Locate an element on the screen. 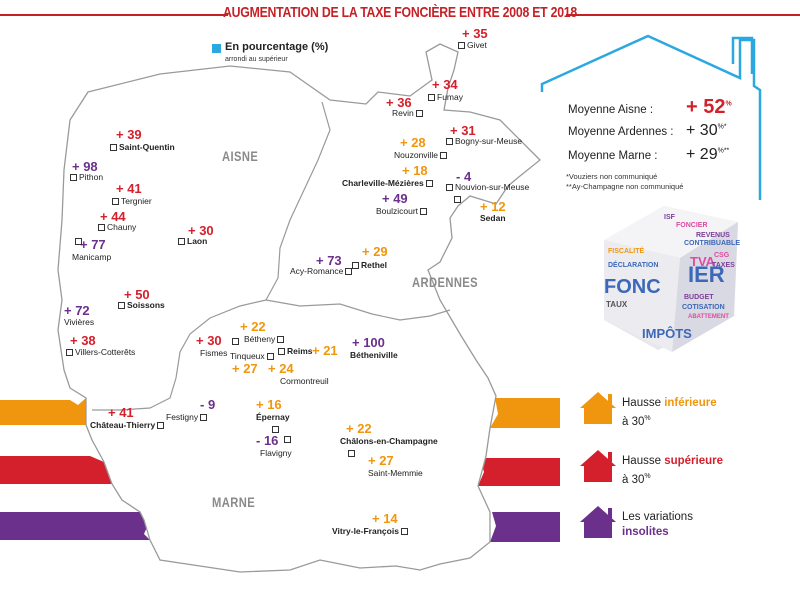  town-villers: Villers-Cotterêts is located at coordinates (99, 352).